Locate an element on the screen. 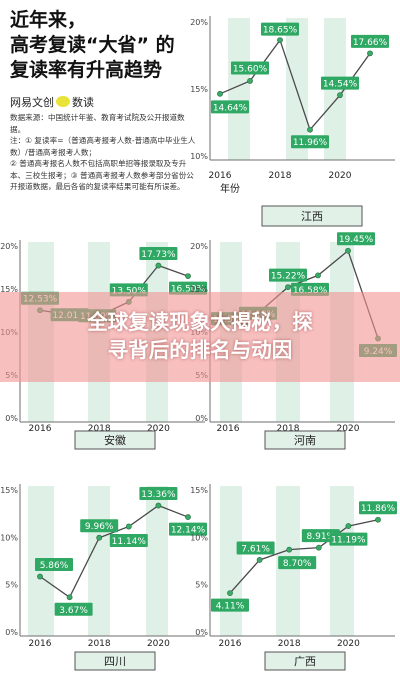 The height and width of the screenshot is (682, 400). series-line is located at coordinates (304, 556).